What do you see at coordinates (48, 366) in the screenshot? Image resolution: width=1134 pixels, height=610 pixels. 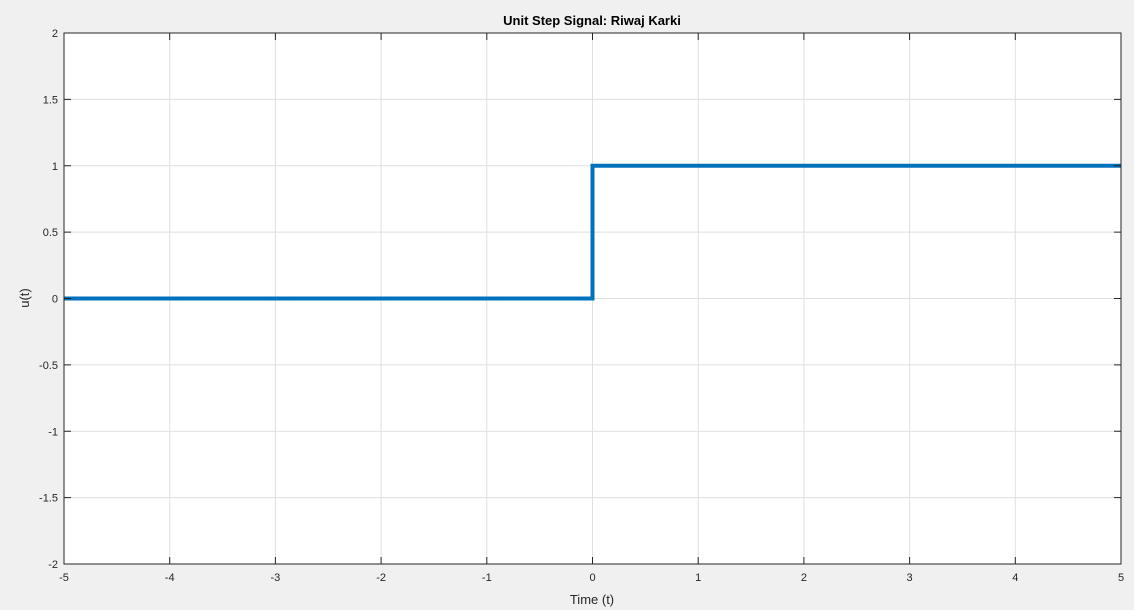 I see `y-tick-label: -0.5` at bounding box center [48, 366].